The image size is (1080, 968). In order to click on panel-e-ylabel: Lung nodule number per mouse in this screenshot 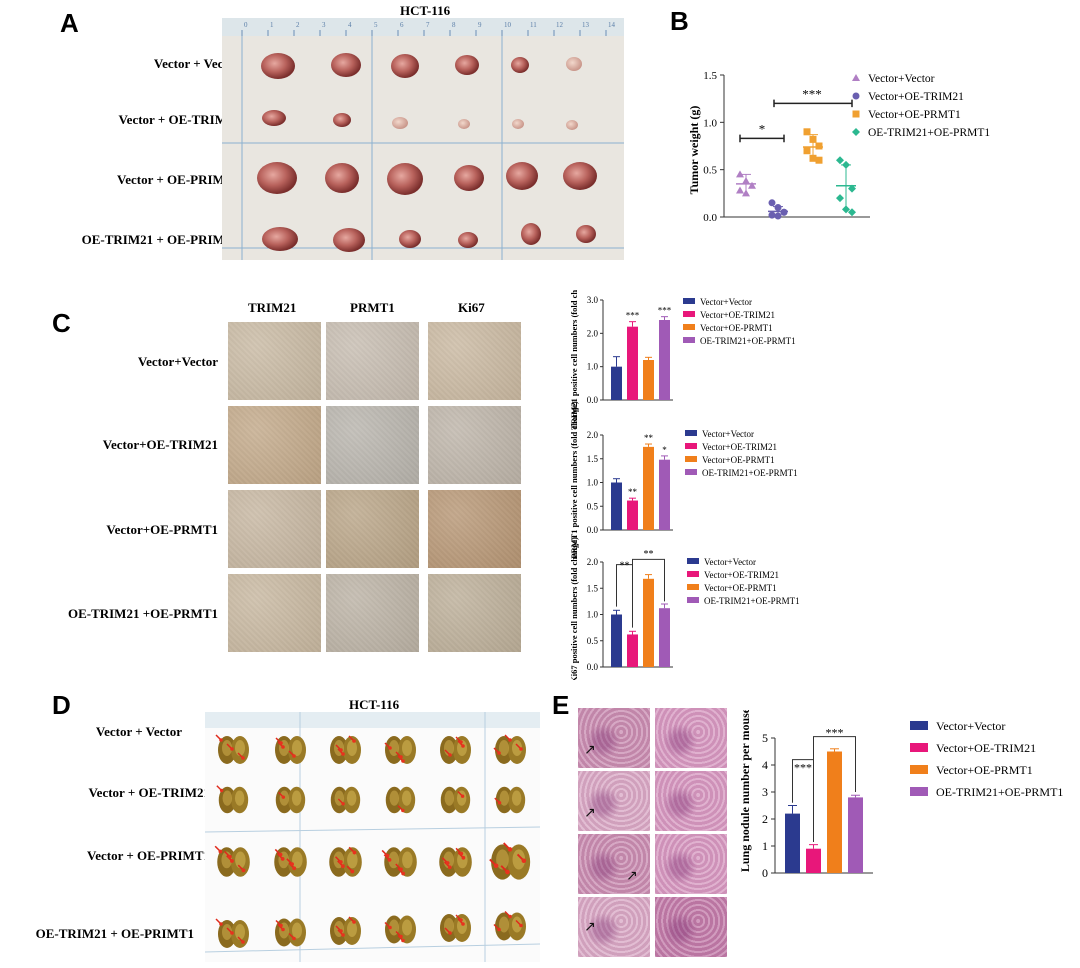, I will do `click(745, 791)`.